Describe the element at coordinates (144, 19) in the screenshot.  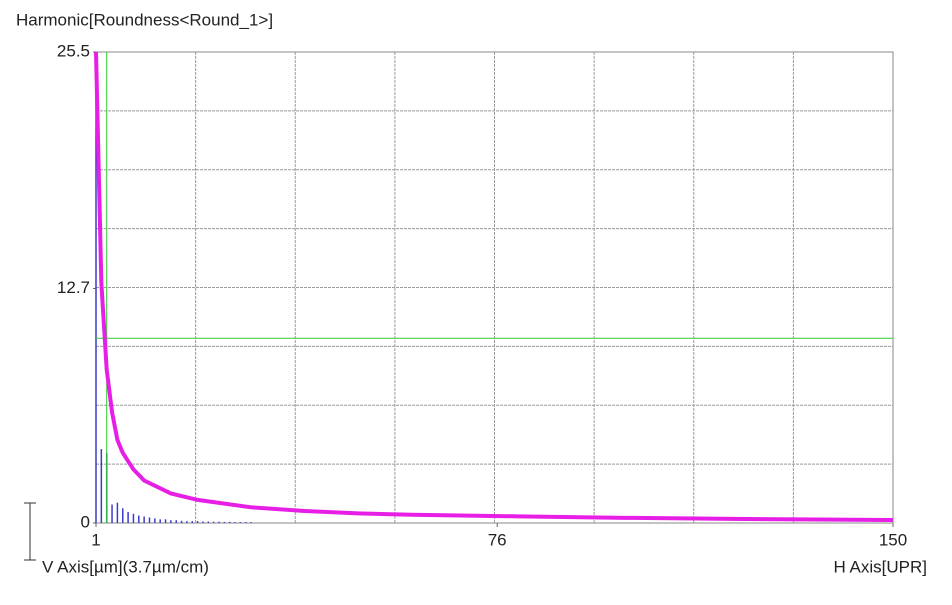
I see `chart-title: Harmonic[Roundness<Round_1>]` at that location.